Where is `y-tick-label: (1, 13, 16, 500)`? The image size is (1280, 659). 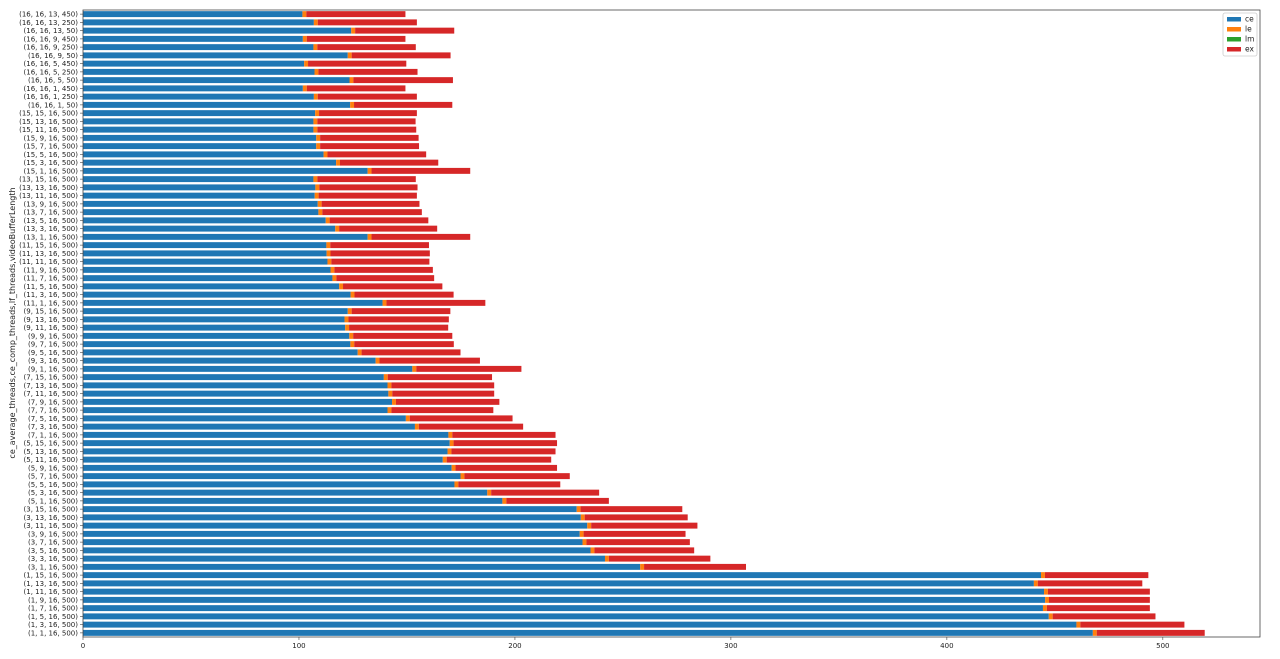 y-tick-label: (1, 13, 16, 500) is located at coordinates (51, 584).